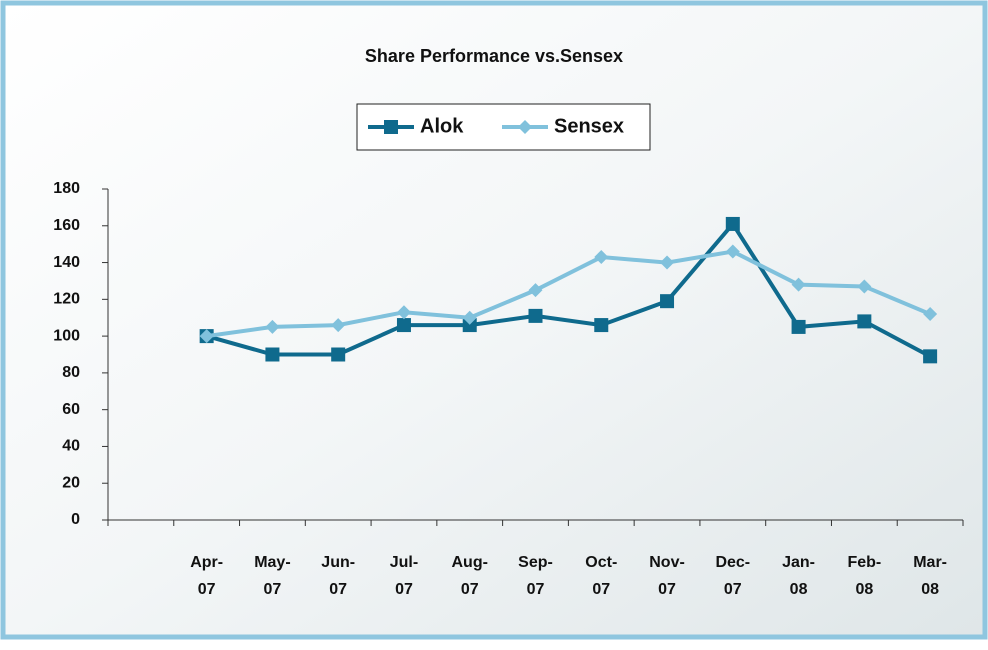 Image resolution: width=988 pixels, height=650 pixels. Describe the element at coordinates (568, 294) in the screenshot. I see `series-line` at that location.